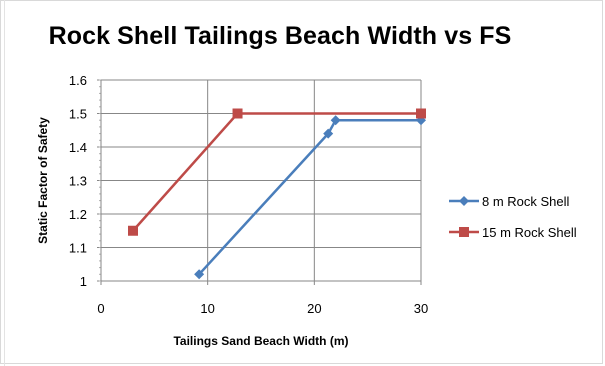  I want to click on x-tick-label: 10, so click(207, 308).